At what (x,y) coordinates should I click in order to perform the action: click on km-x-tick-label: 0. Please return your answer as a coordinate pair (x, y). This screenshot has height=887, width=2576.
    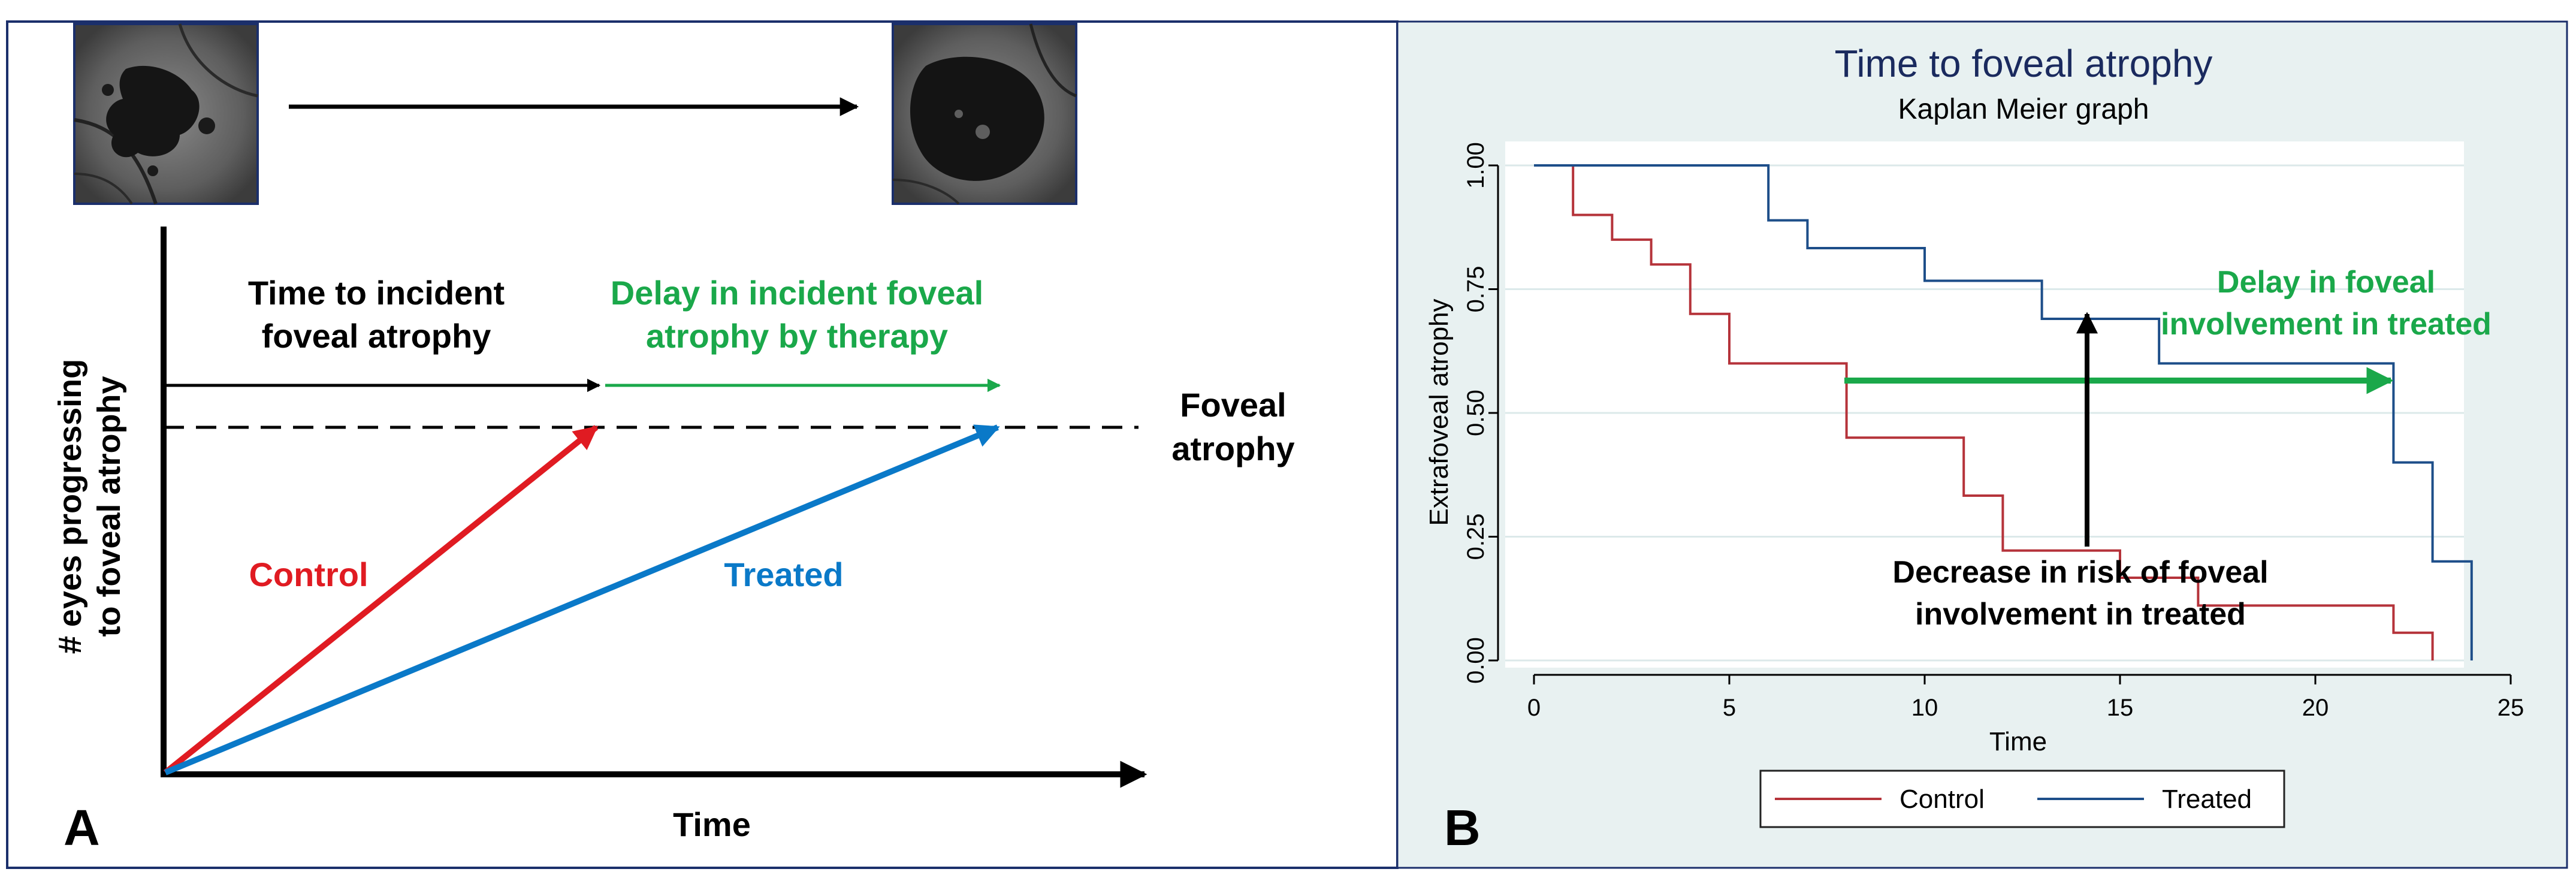
    Looking at the image, I should click on (1534, 708).